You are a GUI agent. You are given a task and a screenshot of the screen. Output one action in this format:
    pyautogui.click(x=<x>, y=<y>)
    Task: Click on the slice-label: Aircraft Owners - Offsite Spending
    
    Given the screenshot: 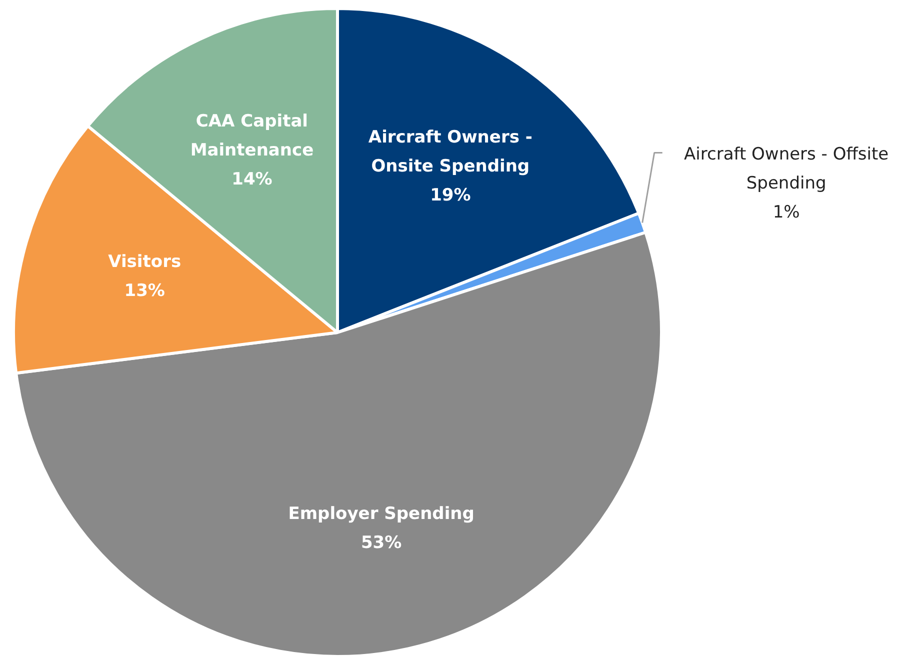 What is the action you would take?
    pyautogui.click(x=786, y=169)
    